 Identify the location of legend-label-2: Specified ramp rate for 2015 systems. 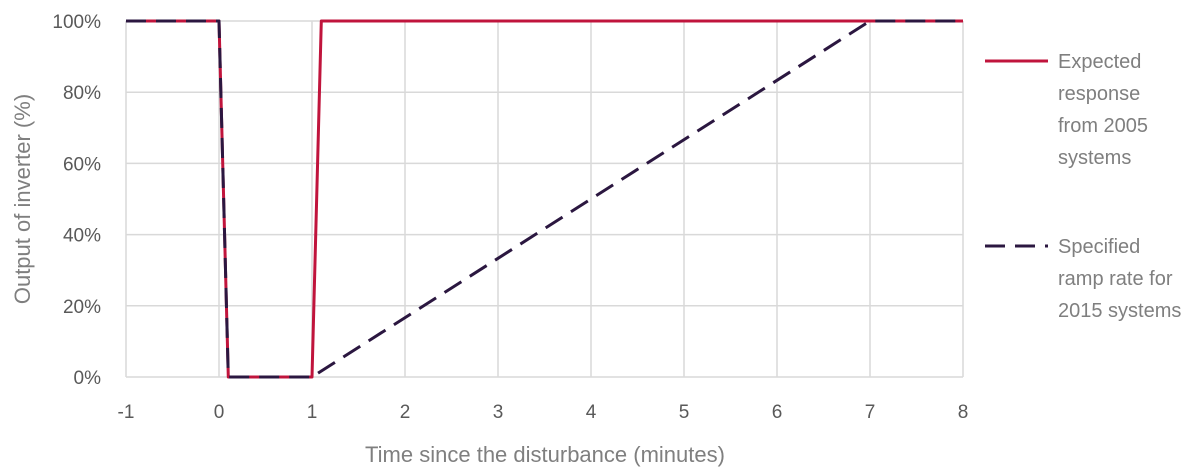
(1119, 279).